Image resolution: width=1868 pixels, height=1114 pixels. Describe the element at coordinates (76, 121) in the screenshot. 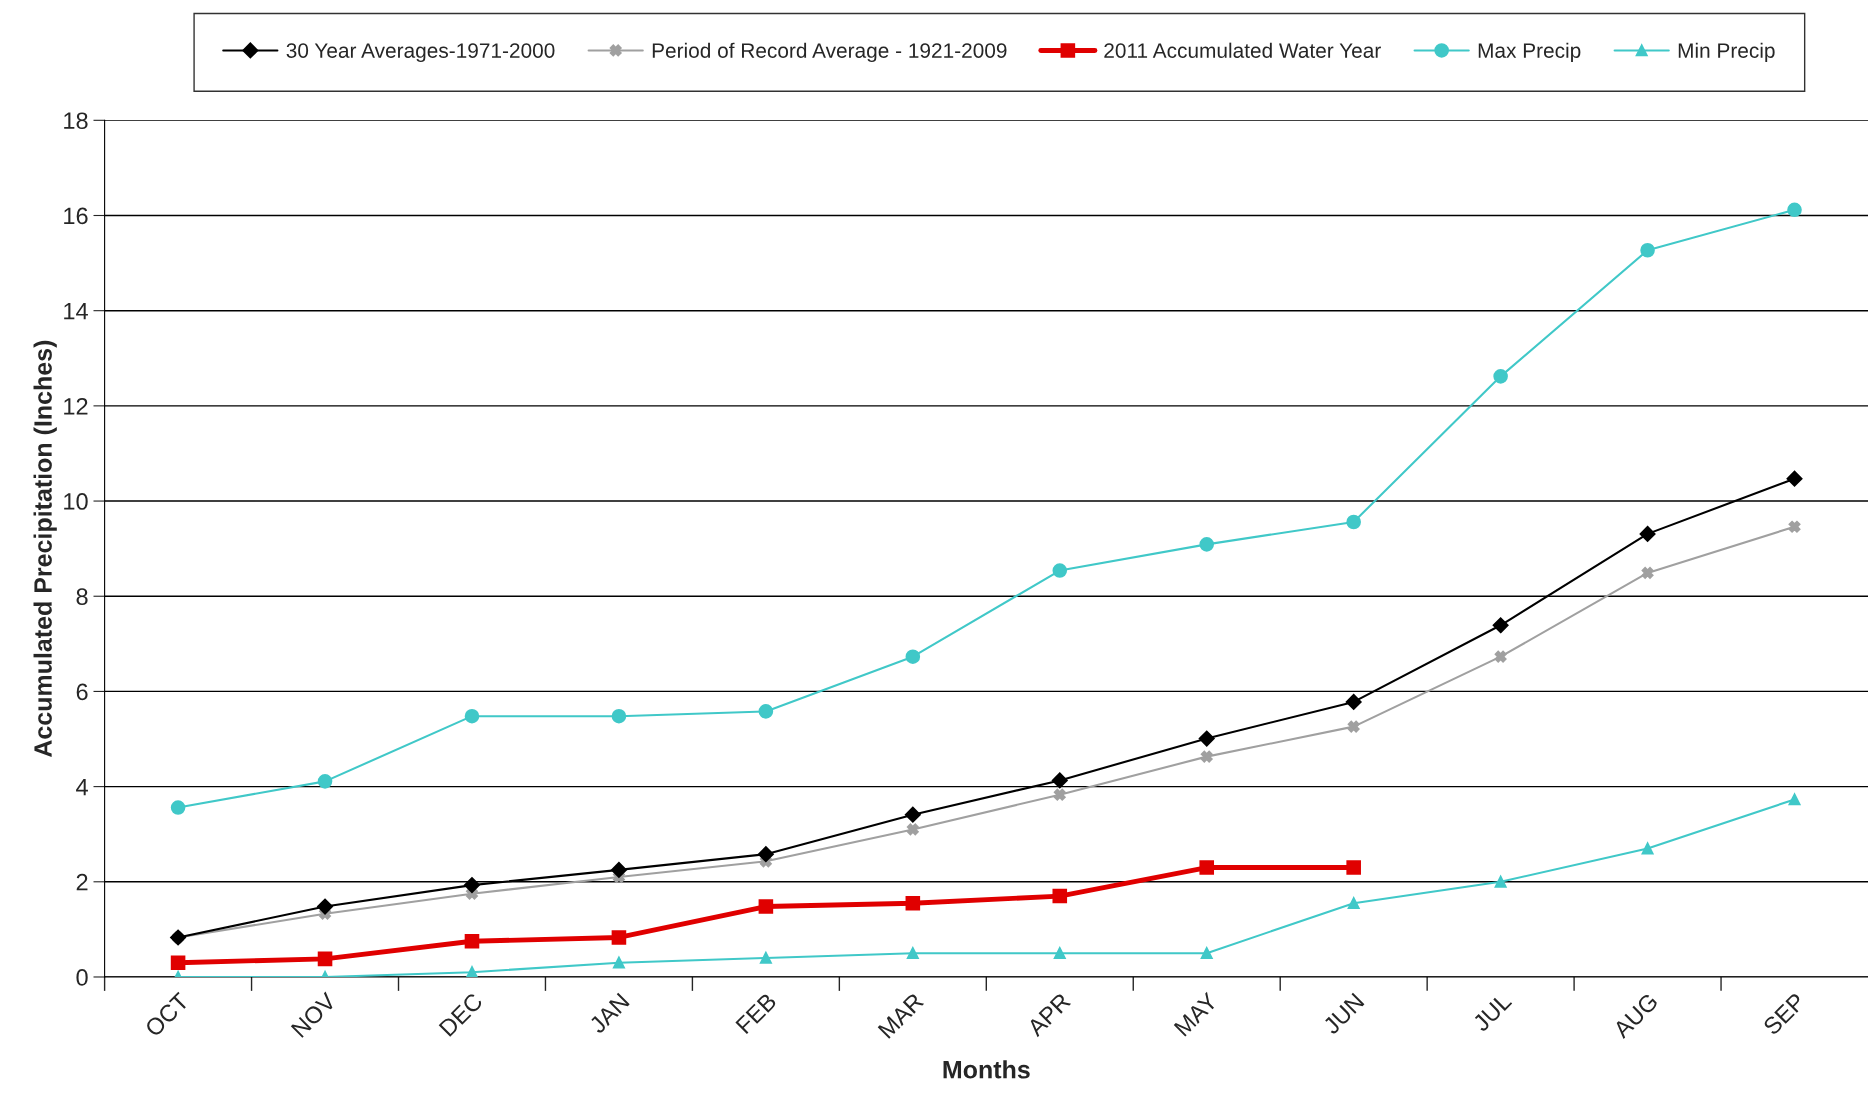

I see `y-tick-label: 18` at that location.